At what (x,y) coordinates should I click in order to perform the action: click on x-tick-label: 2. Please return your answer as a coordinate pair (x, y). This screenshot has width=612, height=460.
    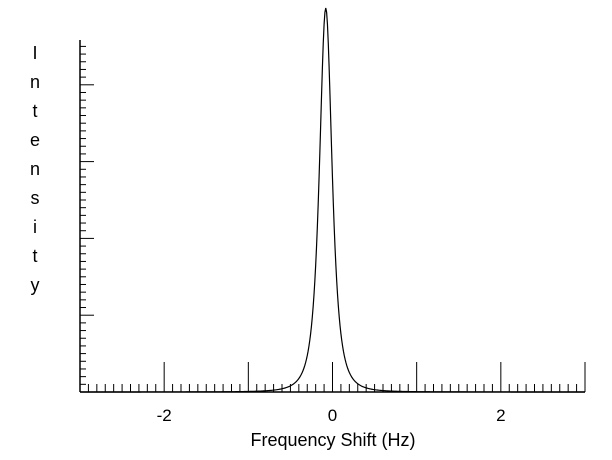
    Looking at the image, I should click on (500, 415).